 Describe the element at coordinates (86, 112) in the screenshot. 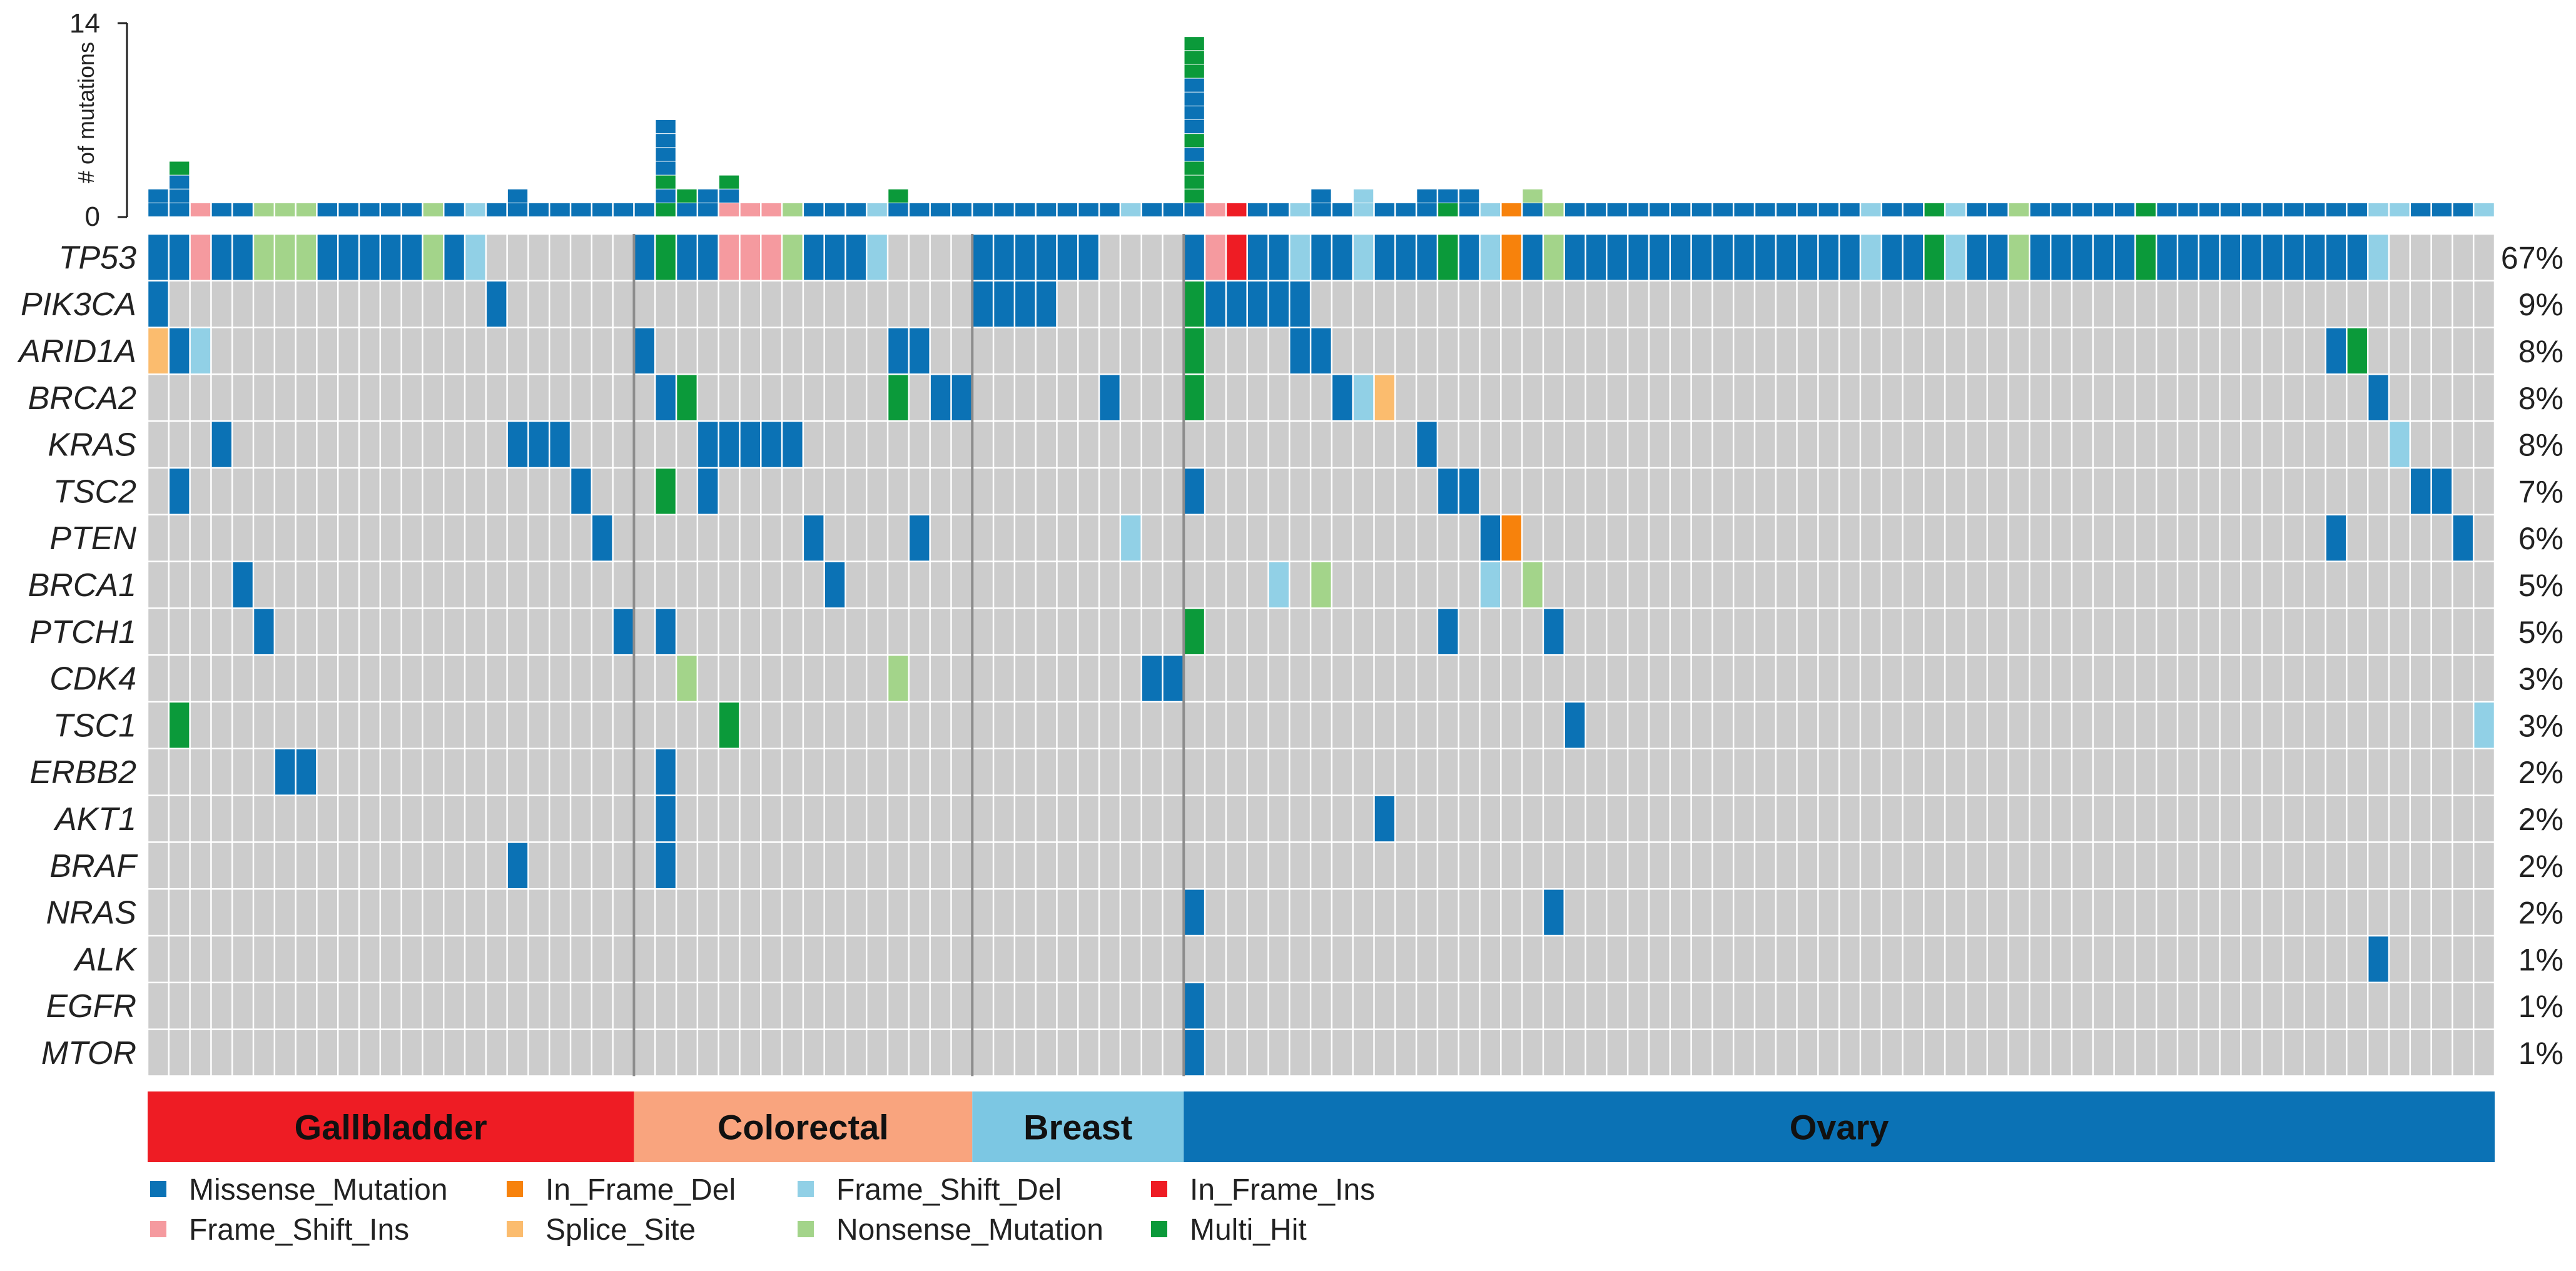

I see `tmb-axis-title: # of mutations` at that location.